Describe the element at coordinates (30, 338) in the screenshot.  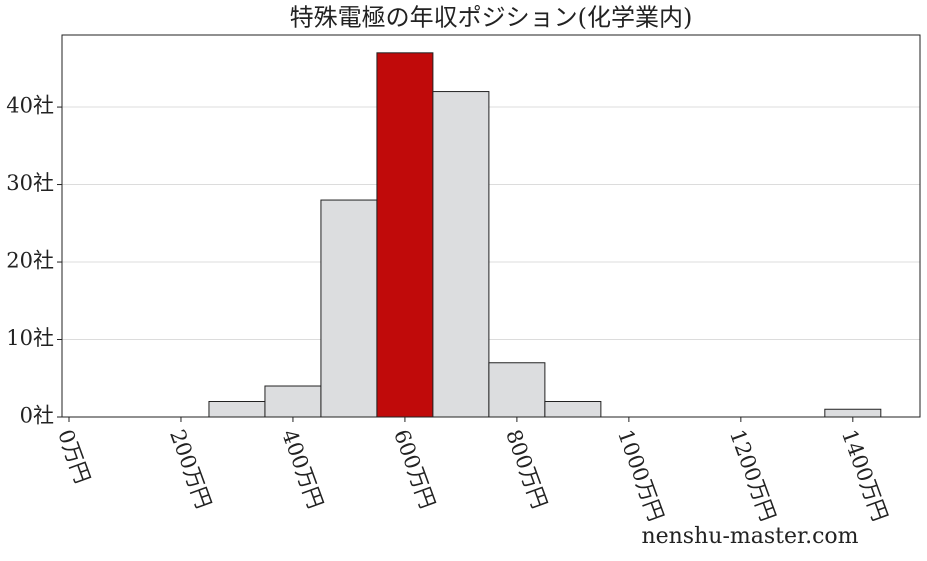
I see `y-tick-label: 10社` at that location.